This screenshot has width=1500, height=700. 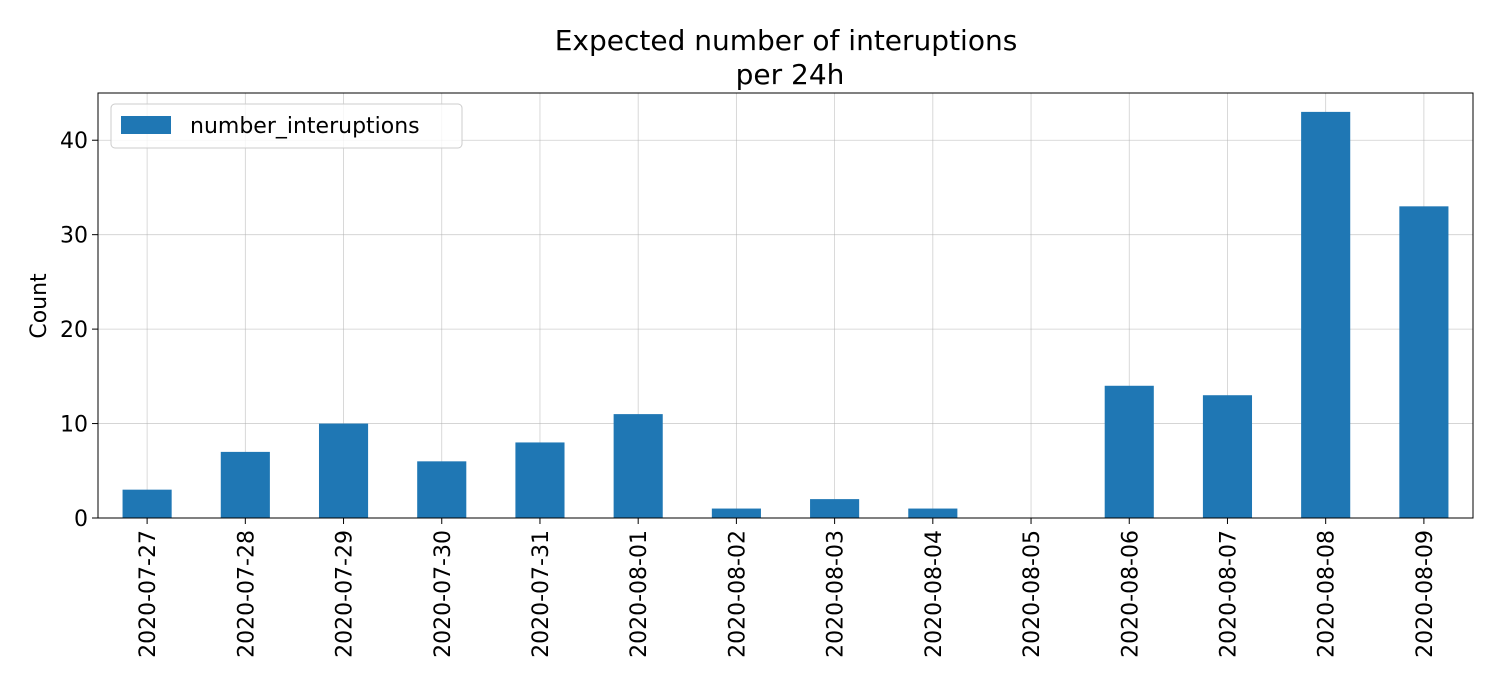 I want to click on legend-frame, so click(x=286, y=126).